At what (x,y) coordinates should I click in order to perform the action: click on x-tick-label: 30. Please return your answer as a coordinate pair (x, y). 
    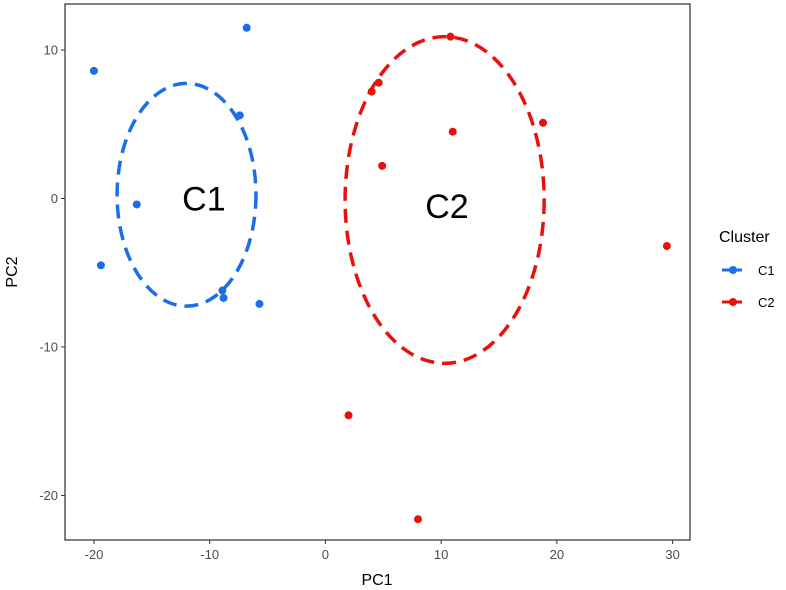
    Looking at the image, I should click on (672, 554).